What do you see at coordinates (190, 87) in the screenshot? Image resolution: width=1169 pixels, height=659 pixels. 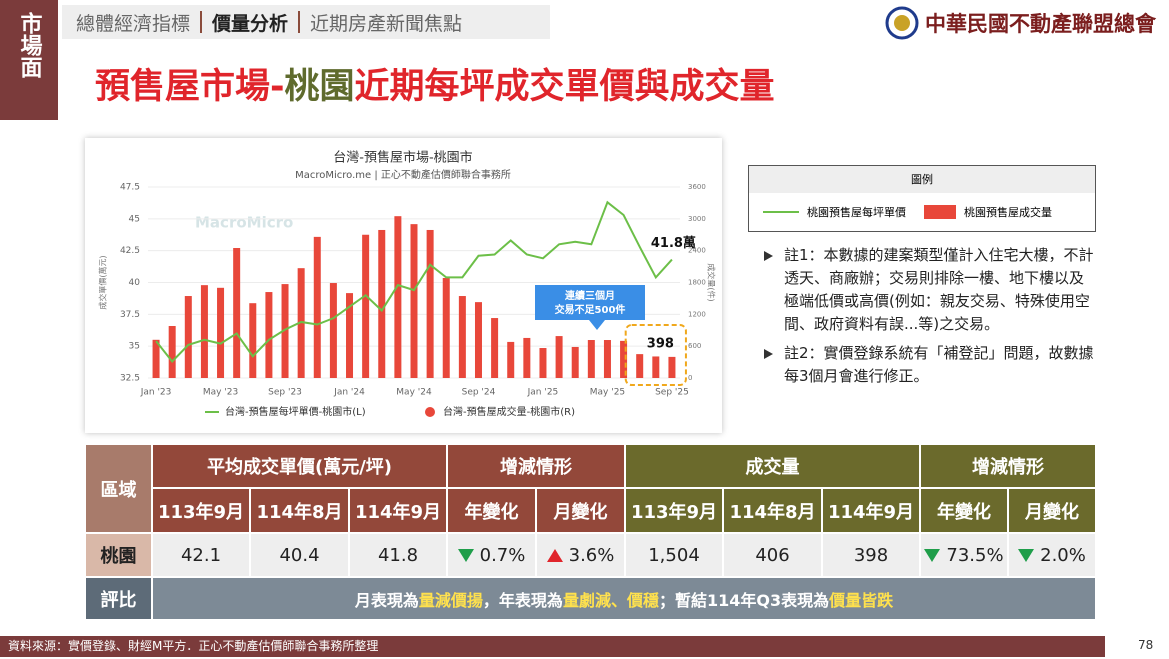 I see `title-part: 預售屋市場-` at bounding box center [190, 87].